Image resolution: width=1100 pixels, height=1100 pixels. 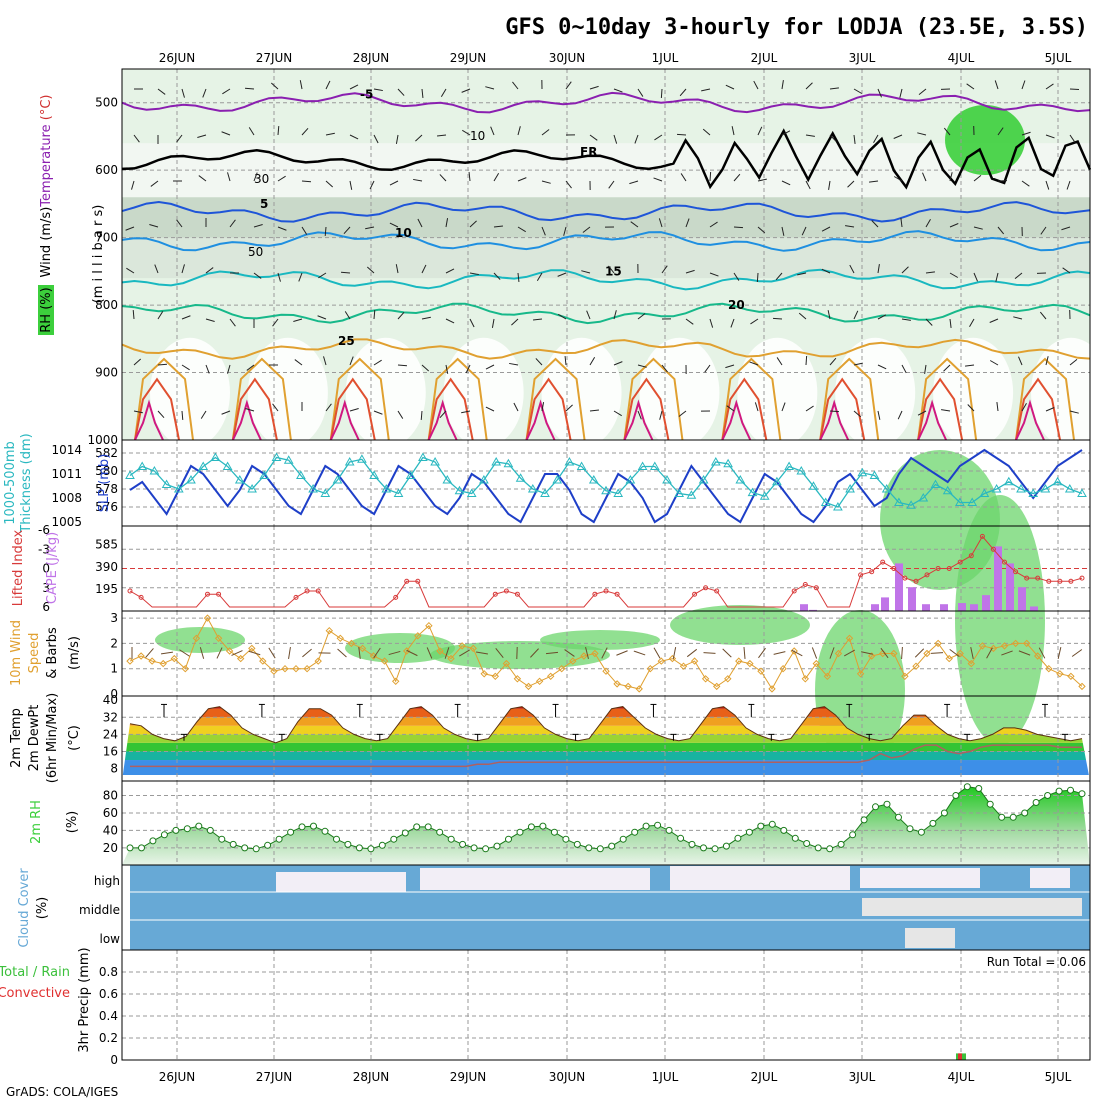 I want to click on y-tick-label: 500, so click(x=106, y=103).